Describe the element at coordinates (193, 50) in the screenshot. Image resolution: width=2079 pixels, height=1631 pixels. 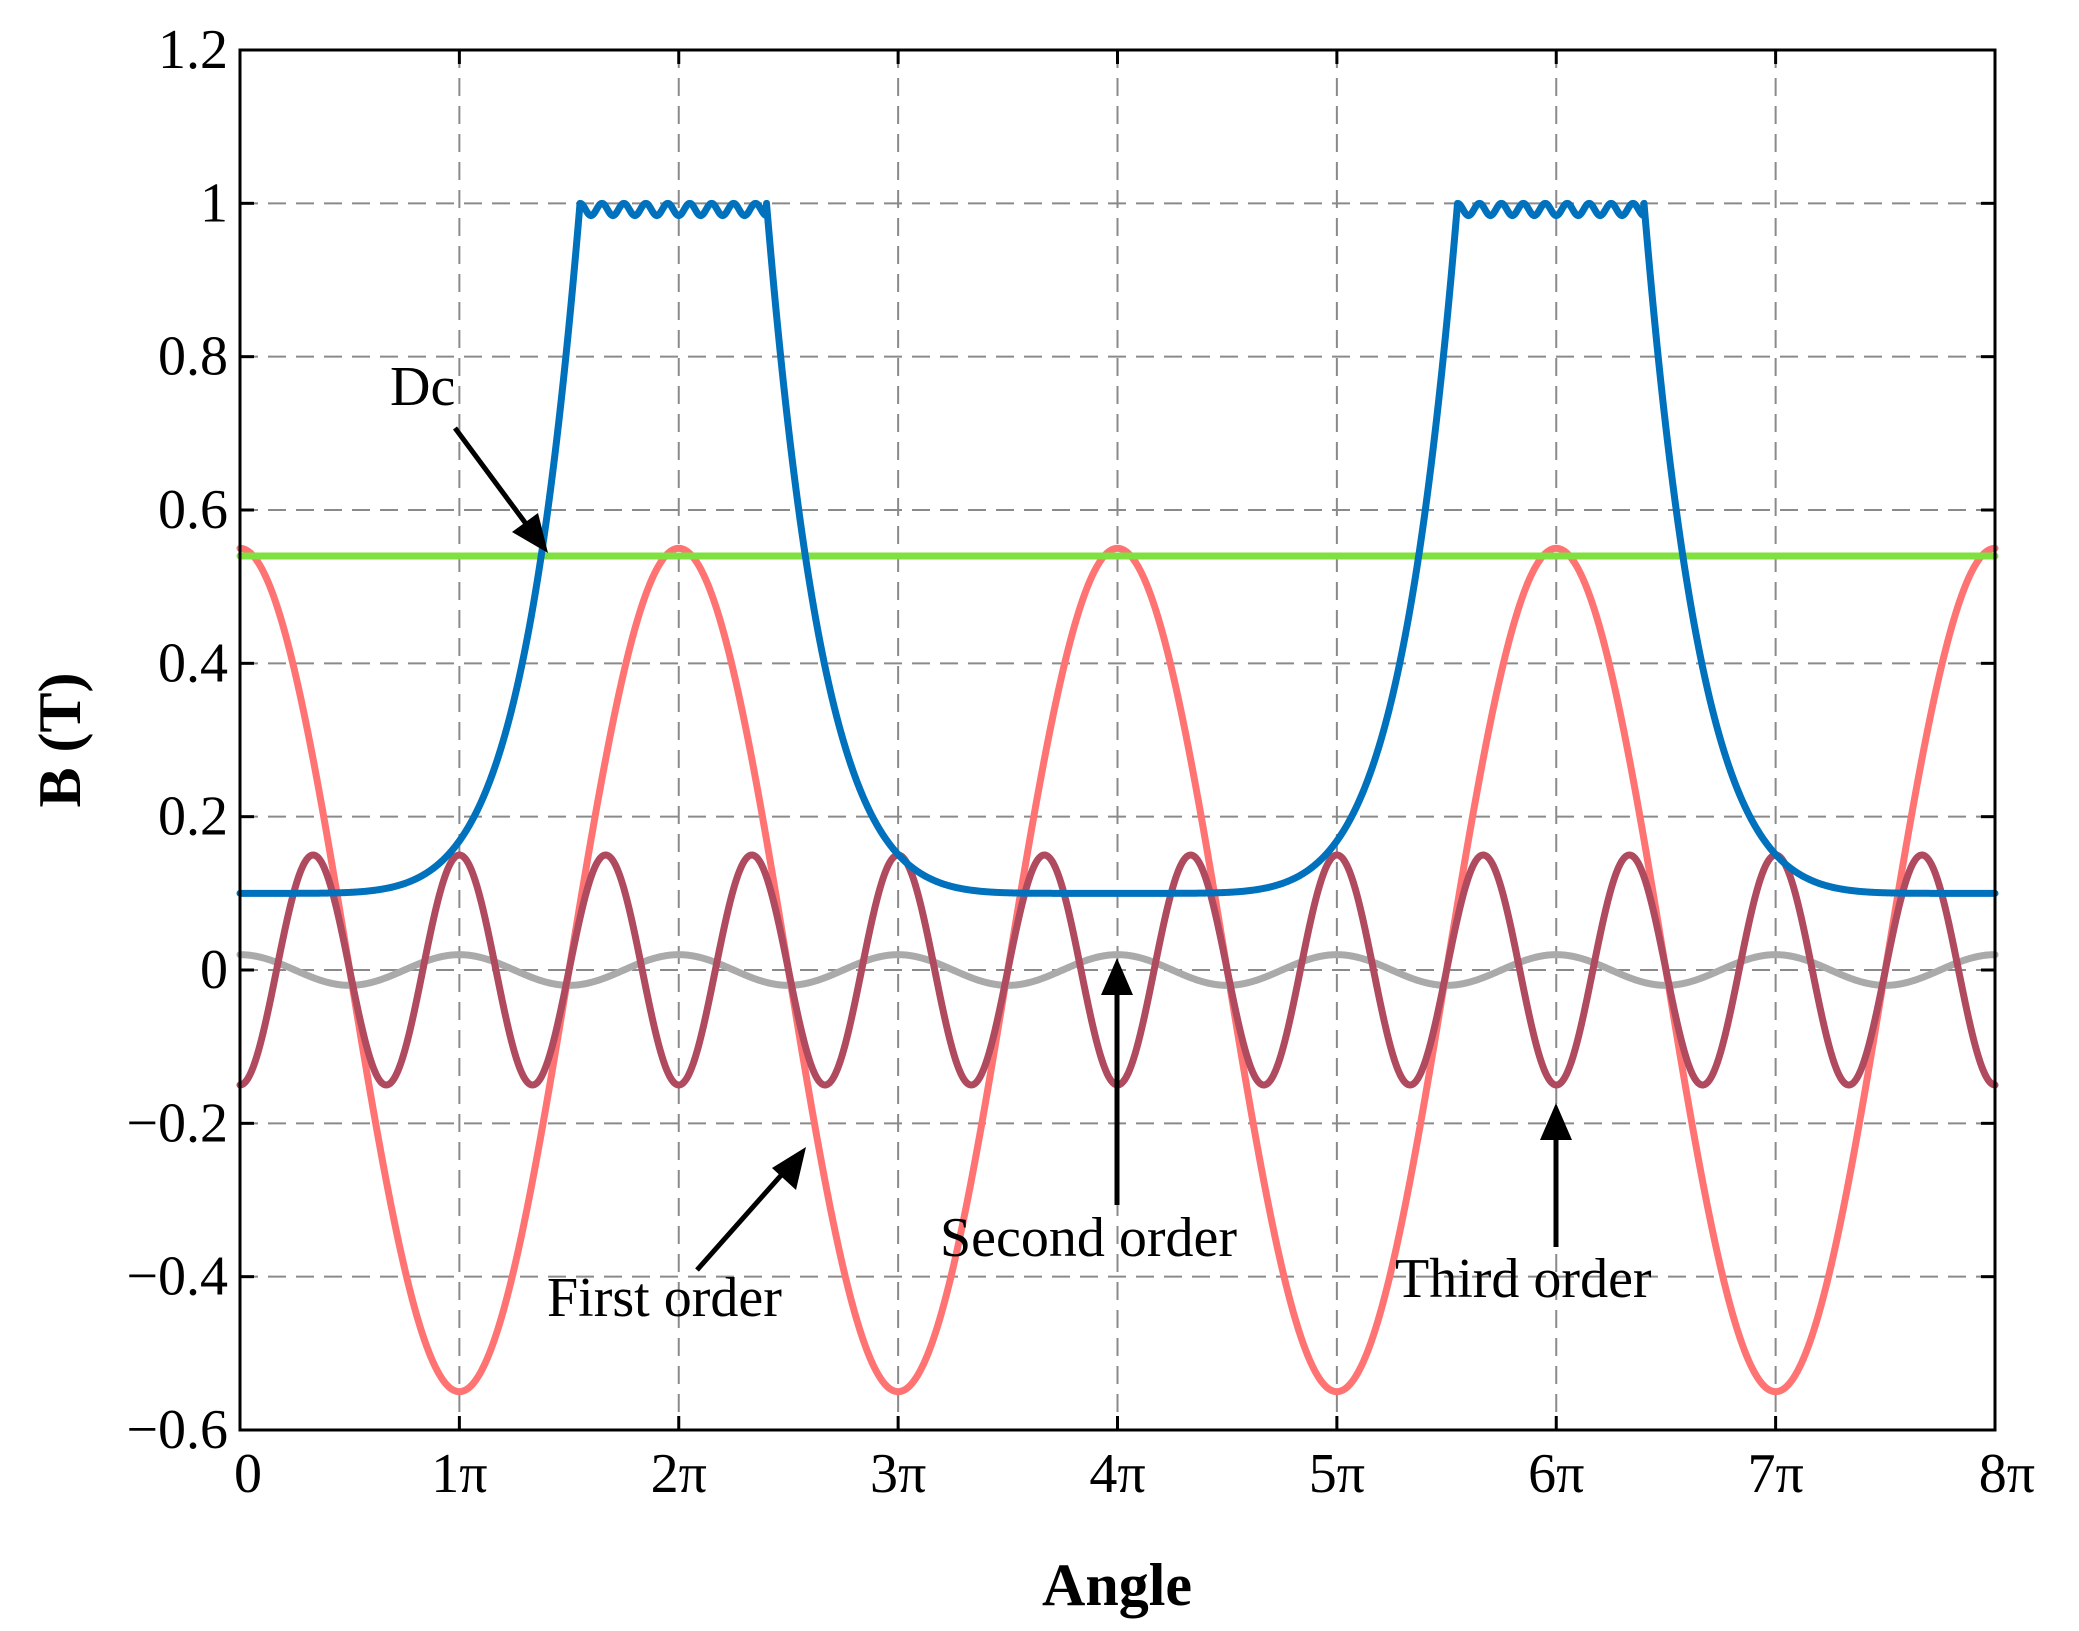
I see `y-tick-label: 1.2` at that location.